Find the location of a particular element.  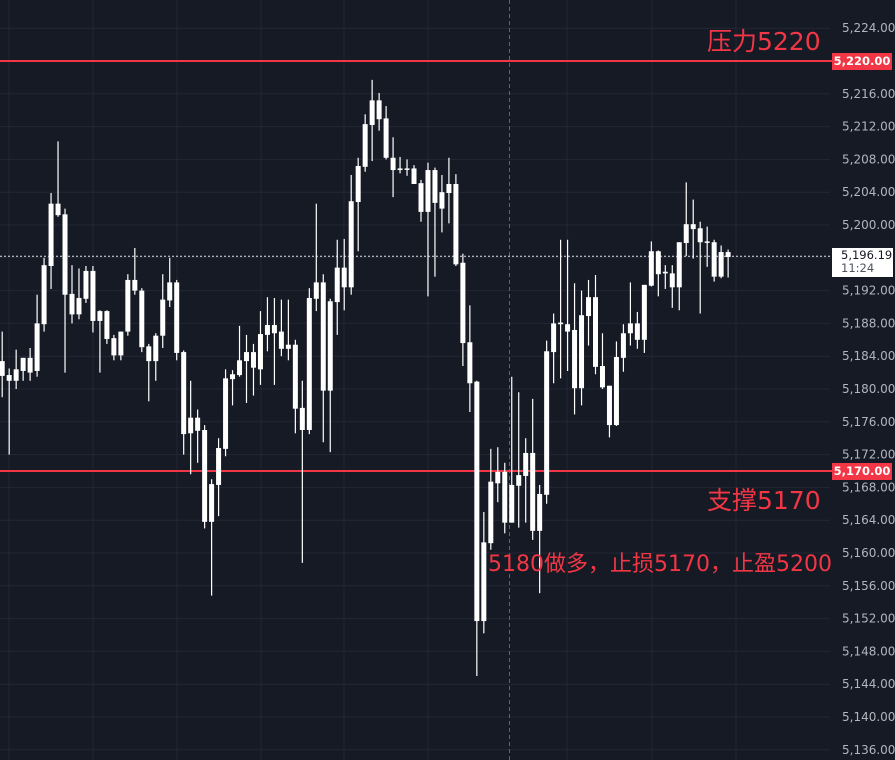

y-tick-label: 5,208.00 is located at coordinates (868, 159).